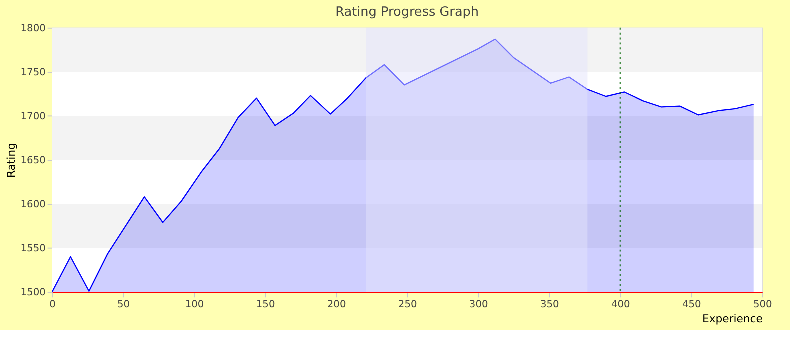  I want to click on y-tick-label: 1800, so click(33, 28).